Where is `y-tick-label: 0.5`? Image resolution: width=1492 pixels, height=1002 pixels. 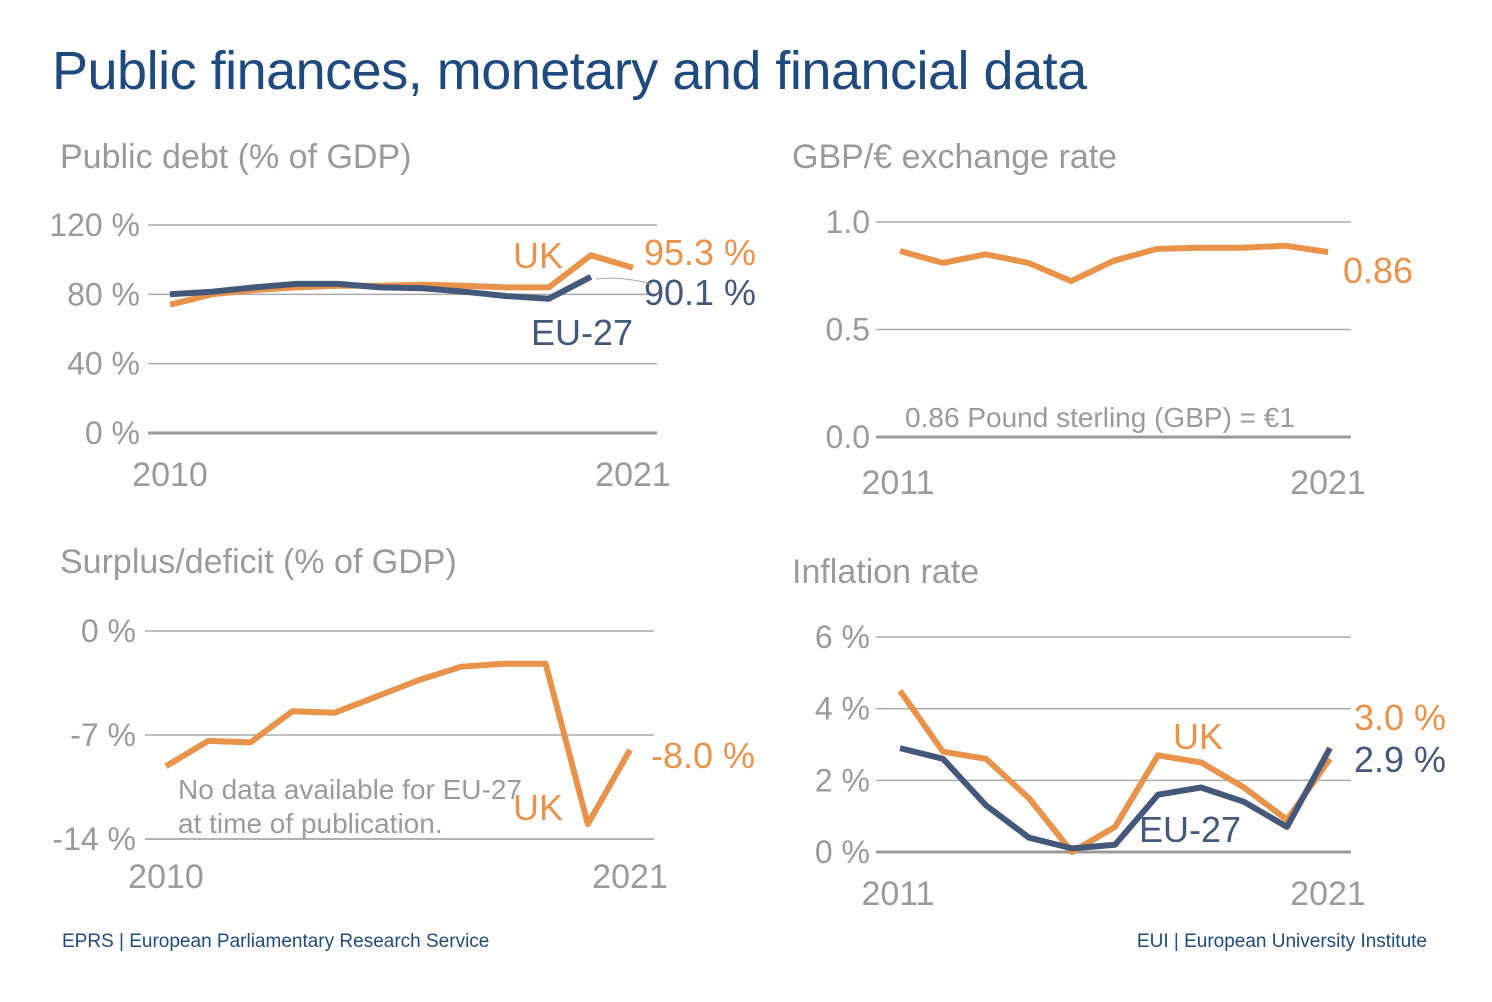
y-tick-label: 0.5 is located at coordinates (848, 330).